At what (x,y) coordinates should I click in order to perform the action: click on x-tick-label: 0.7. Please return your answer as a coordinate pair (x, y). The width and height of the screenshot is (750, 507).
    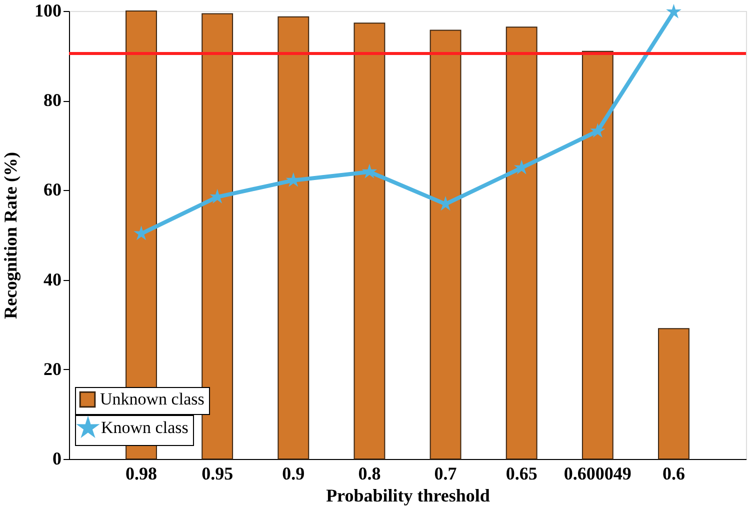
    Looking at the image, I should click on (445, 474).